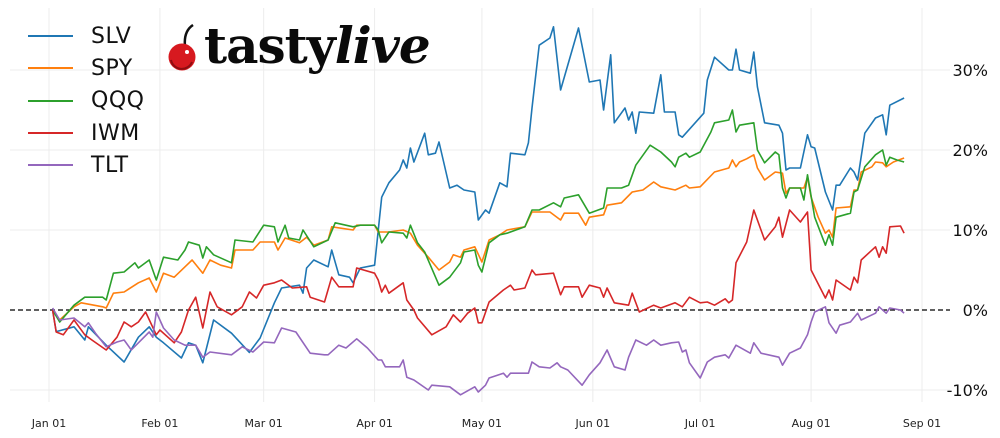 This screenshot has width=1000, height=438. I want to click on x-tick-label: May 01, so click(482, 423).